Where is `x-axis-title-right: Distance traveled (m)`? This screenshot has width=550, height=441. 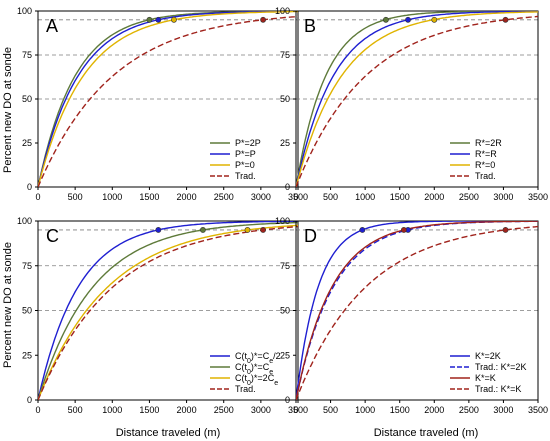 x-axis-title-right: Distance traveled (m) is located at coordinates (426, 433).